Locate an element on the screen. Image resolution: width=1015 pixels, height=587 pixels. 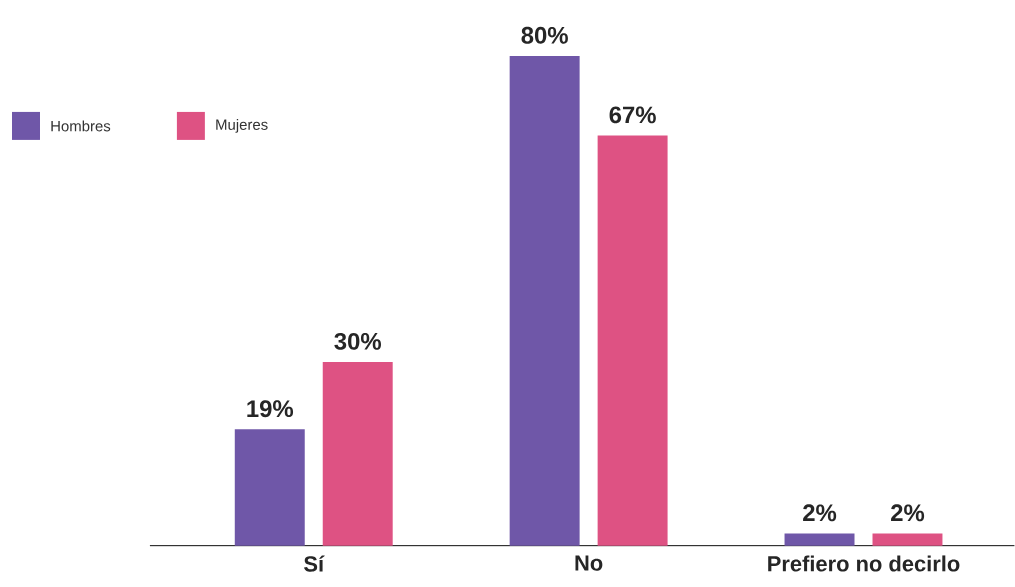
legend-label: Mujeres is located at coordinates (242, 126).